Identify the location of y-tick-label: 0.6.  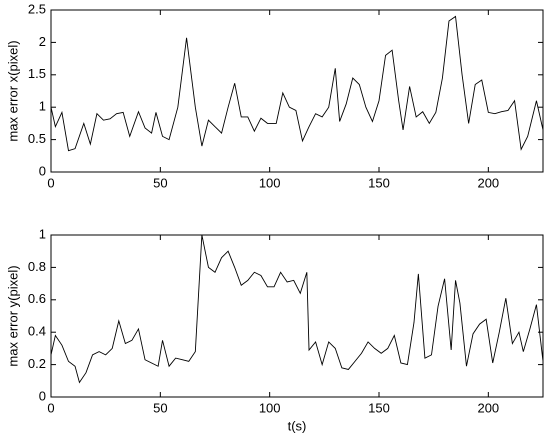
(37, 298).